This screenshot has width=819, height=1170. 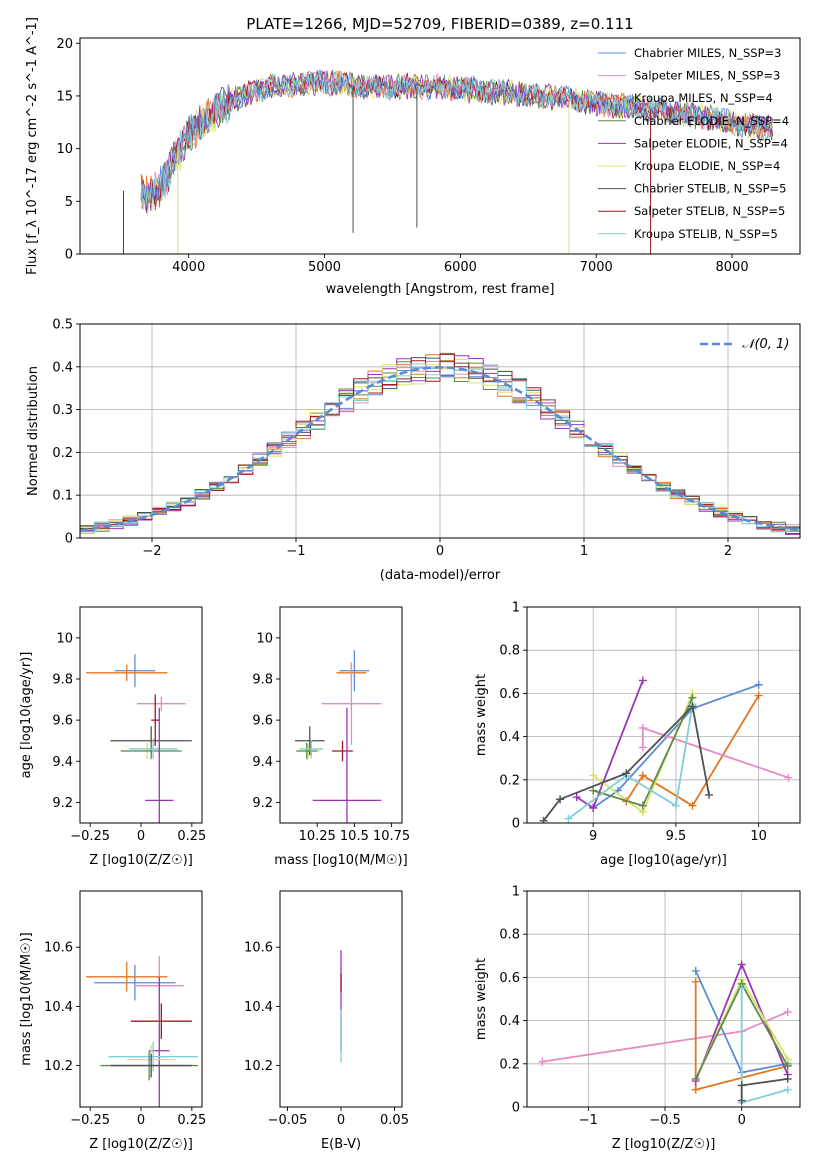 I want to click on y-tick-label: 9.2, so click(x=62, y=803).